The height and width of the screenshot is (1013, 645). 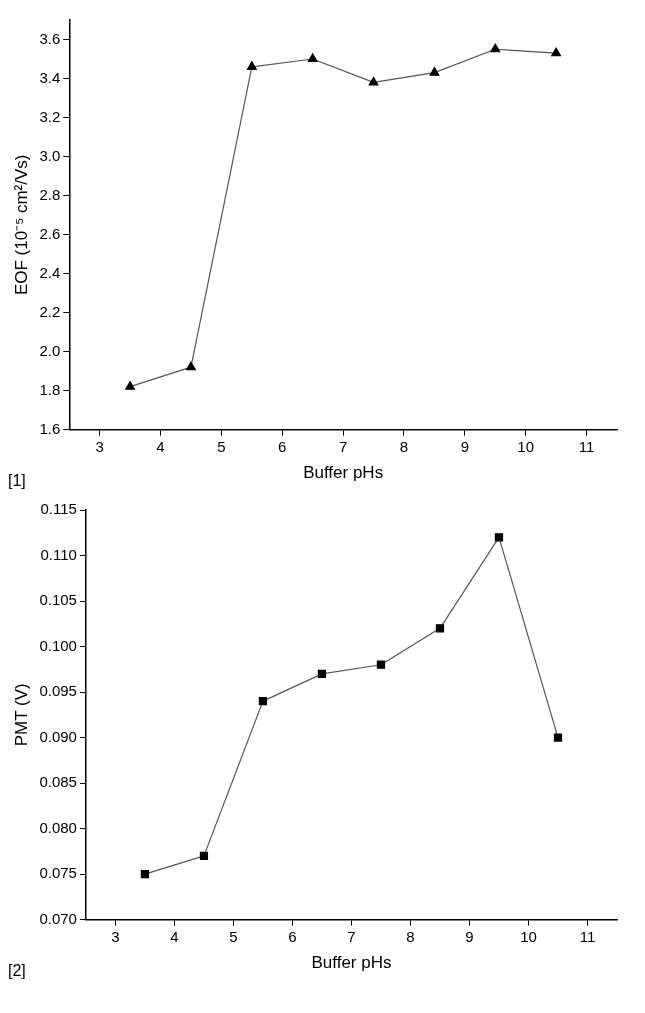 What do you see at coordinates (58, 554) in the screenshot?
I see `y-tick-label: 0.110` at bounding box center [58, 554].